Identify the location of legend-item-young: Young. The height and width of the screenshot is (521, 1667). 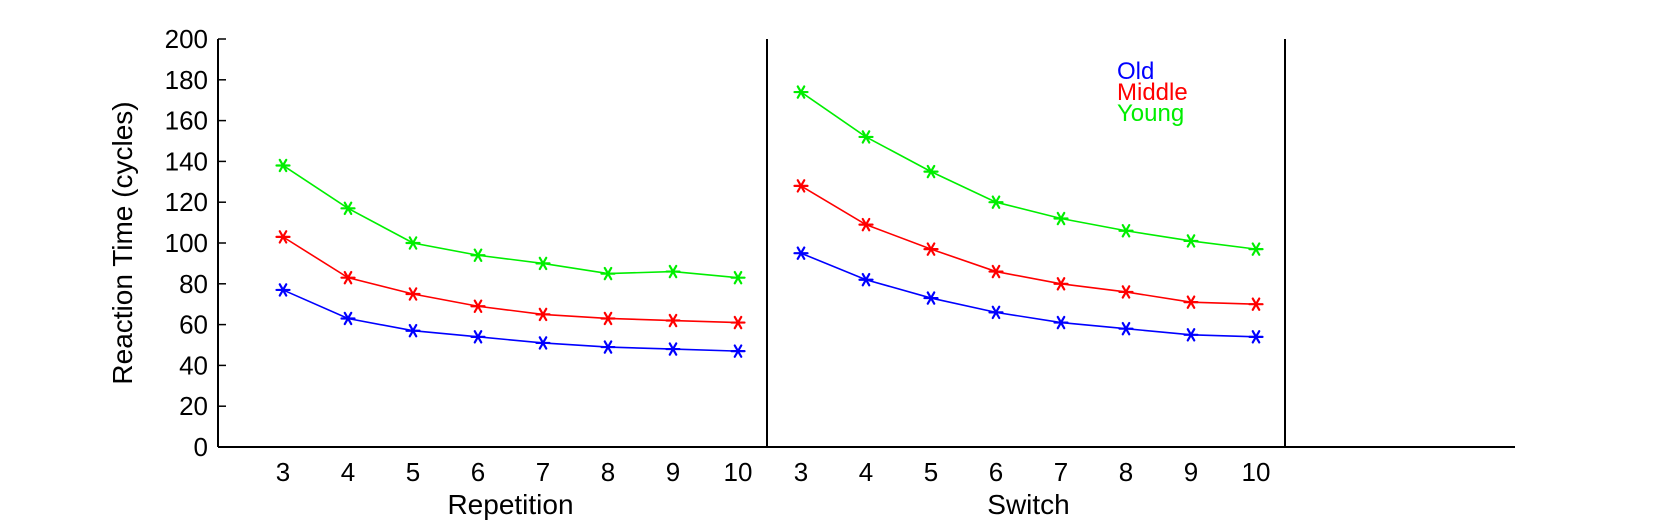
(1150, 113).